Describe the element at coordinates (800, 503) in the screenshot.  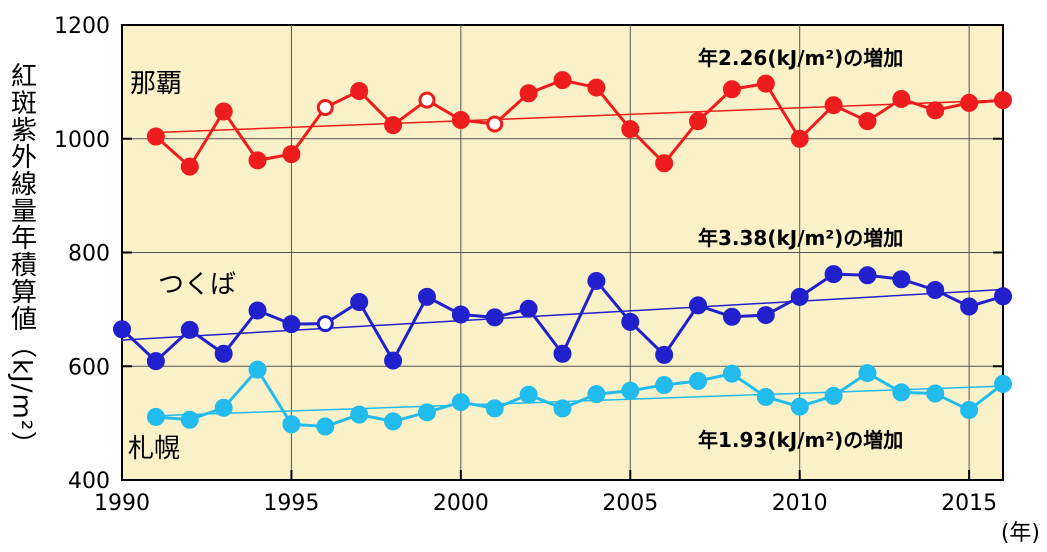
I see `x-tick-label: 2010` at that location.